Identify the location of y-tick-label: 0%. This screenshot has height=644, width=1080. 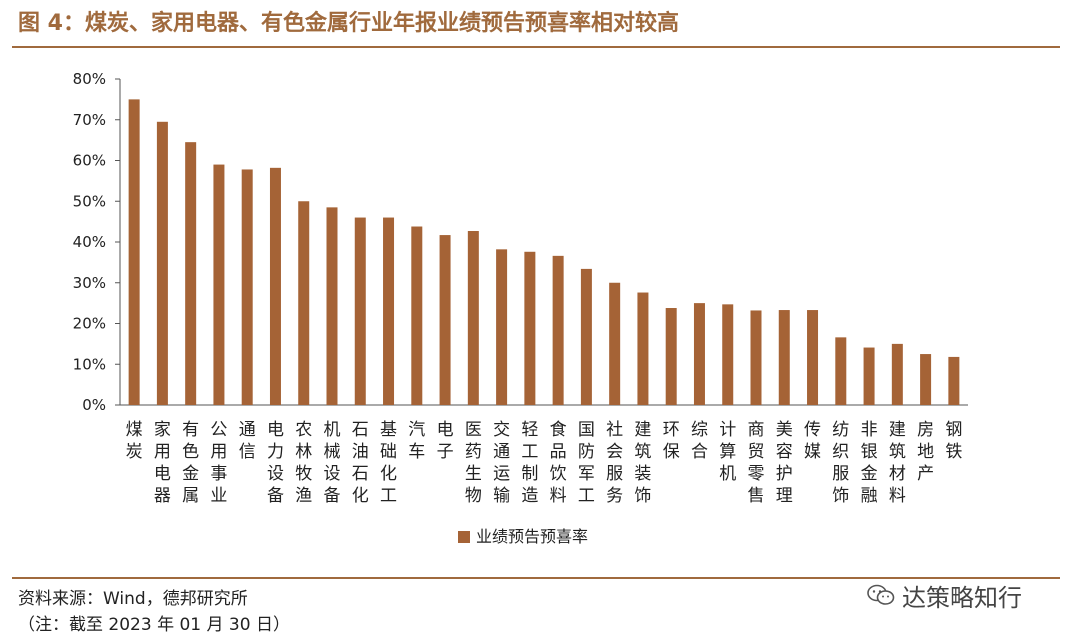
(94, 405).